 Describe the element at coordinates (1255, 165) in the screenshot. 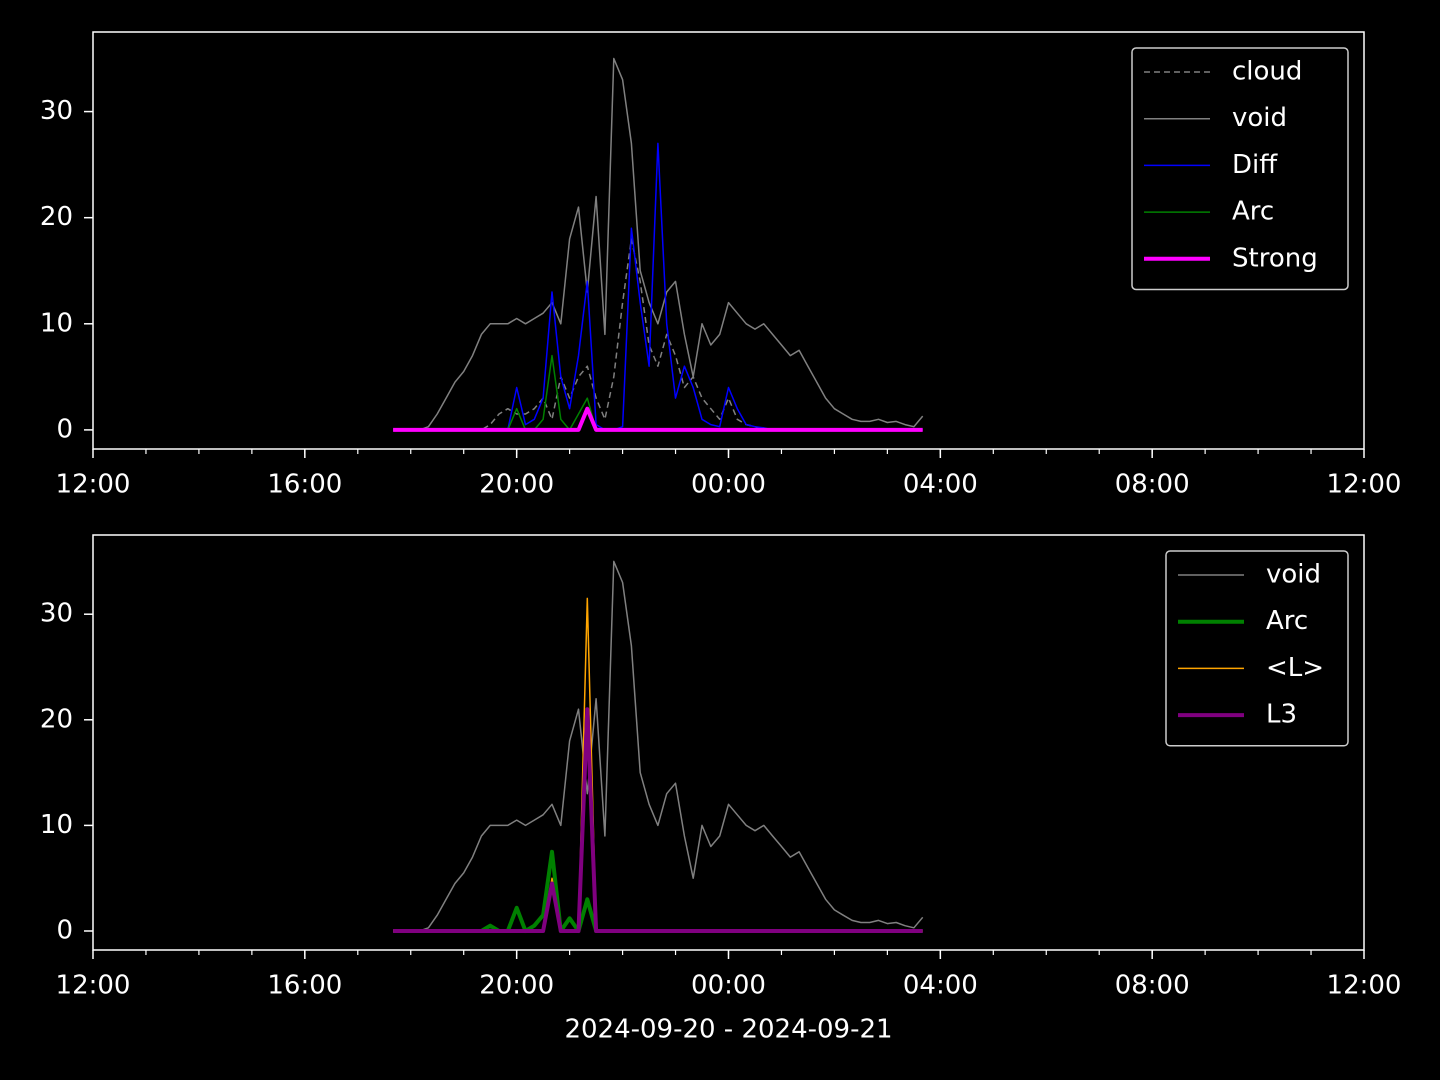

I see `legend-label: Diff` at that location.